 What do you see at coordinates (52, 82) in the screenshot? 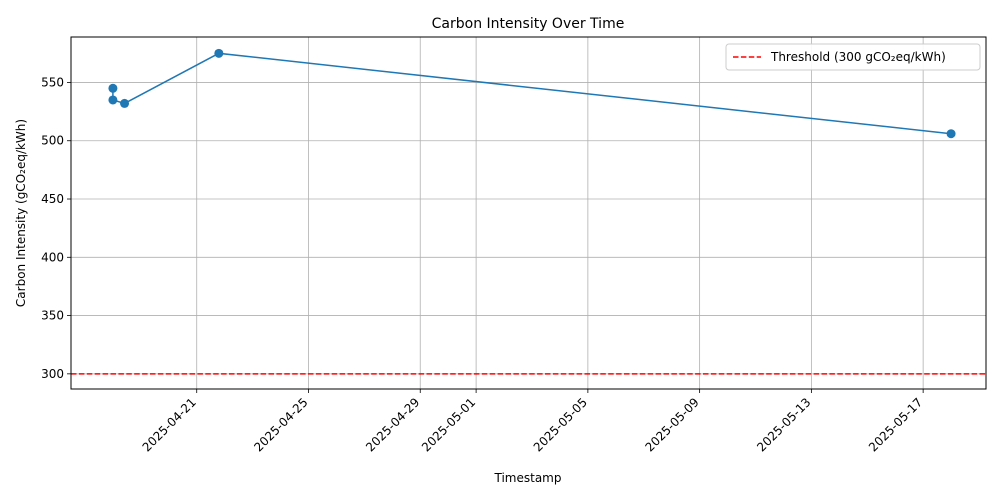
I see `y-tick-label: 550` at bounding box center [52, 82].